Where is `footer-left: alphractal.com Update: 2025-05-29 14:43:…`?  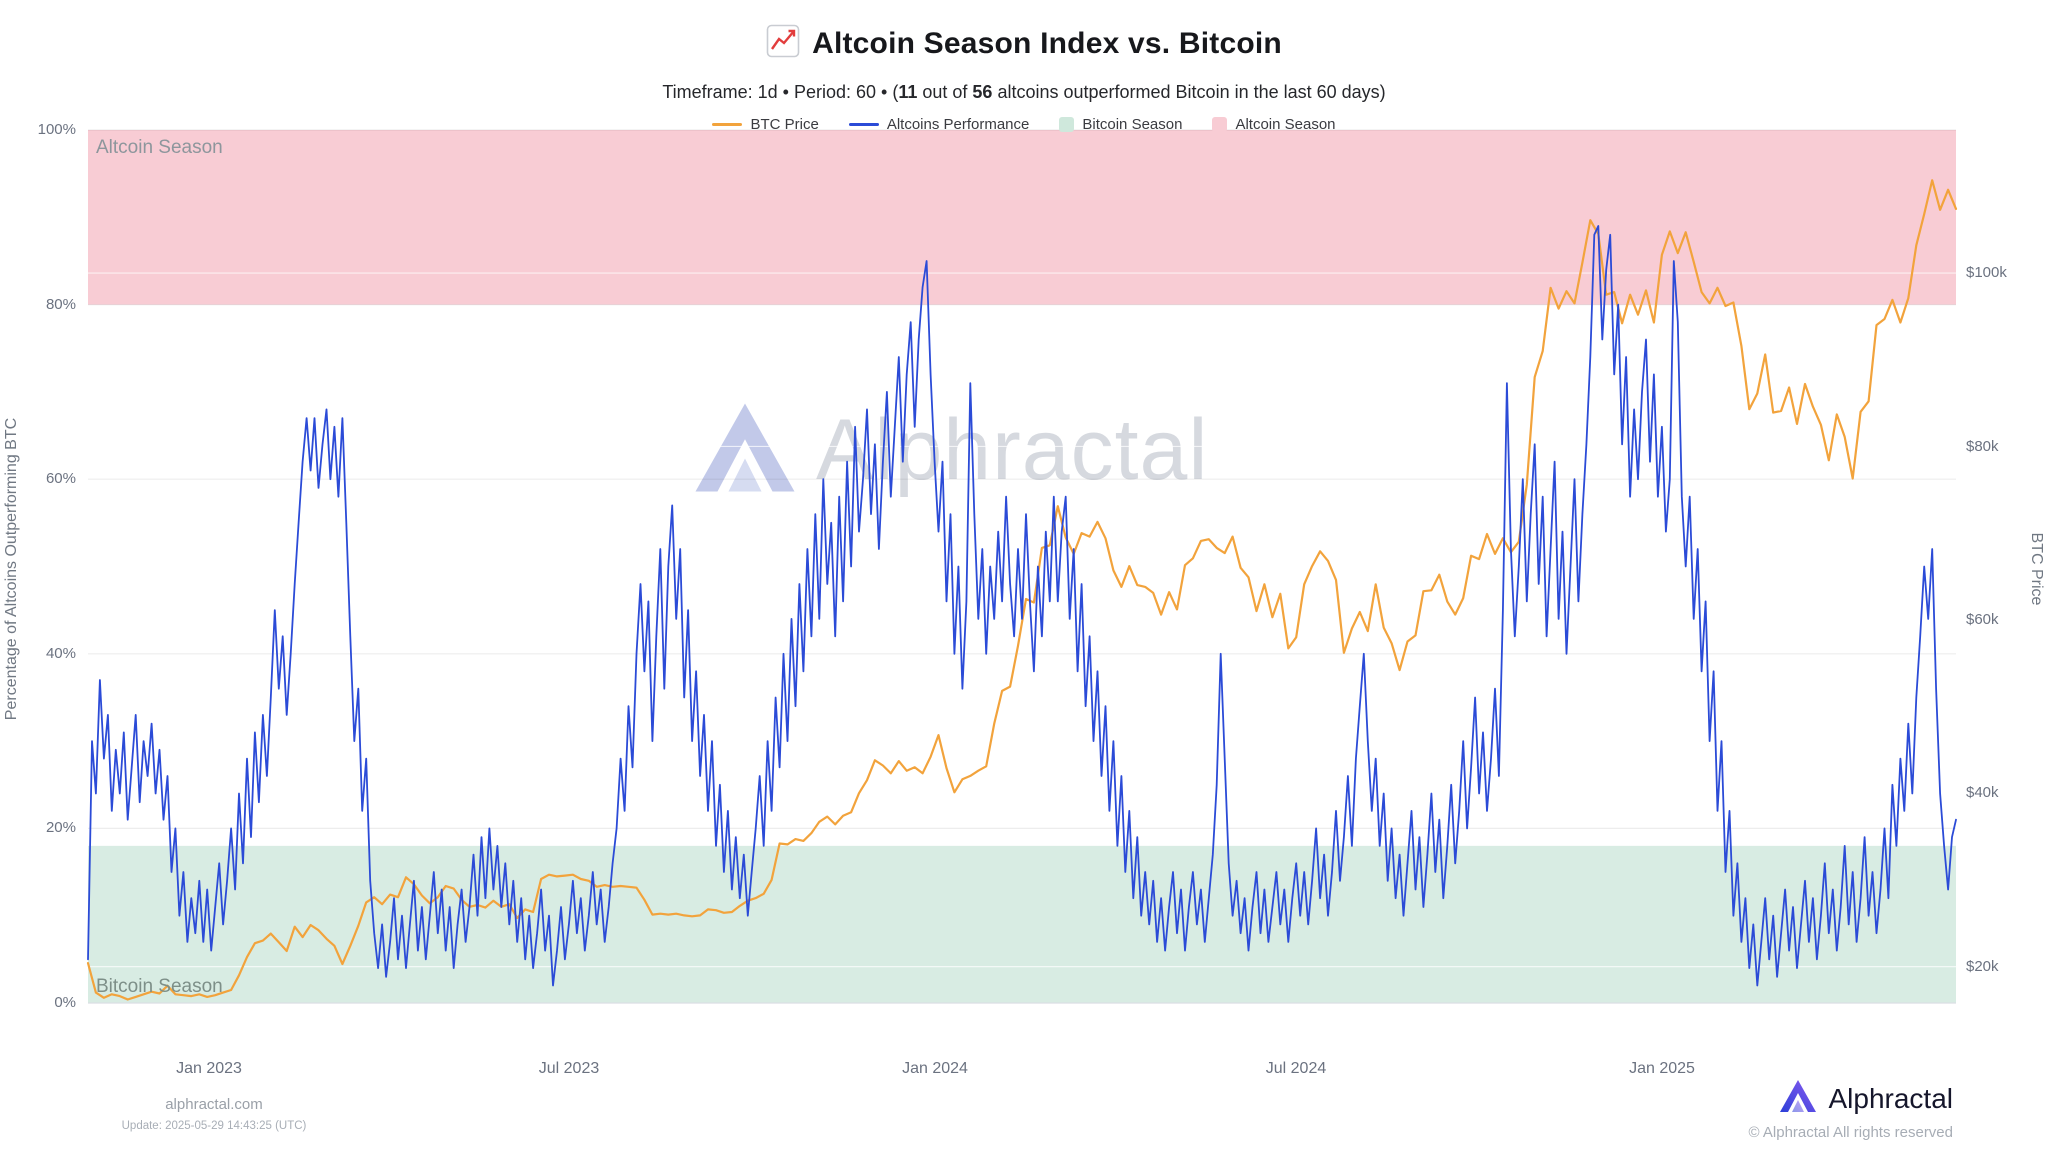
footer-left: alphractal.com Update: 2025-05-29 14:43:… is located at coordinates (214, 1114).